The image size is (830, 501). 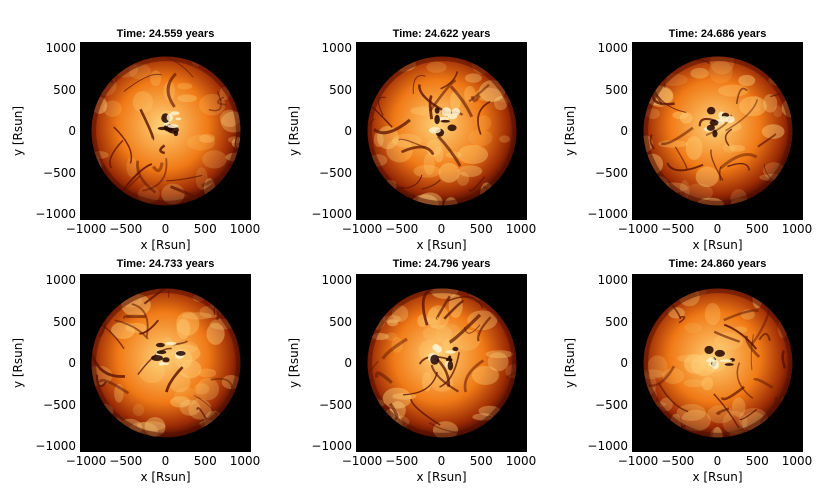 What do you see at coordinates (441, 34) in the screenshot?
I see `panel-title: Time: 24.622 years` at bounding box center [441, 34].